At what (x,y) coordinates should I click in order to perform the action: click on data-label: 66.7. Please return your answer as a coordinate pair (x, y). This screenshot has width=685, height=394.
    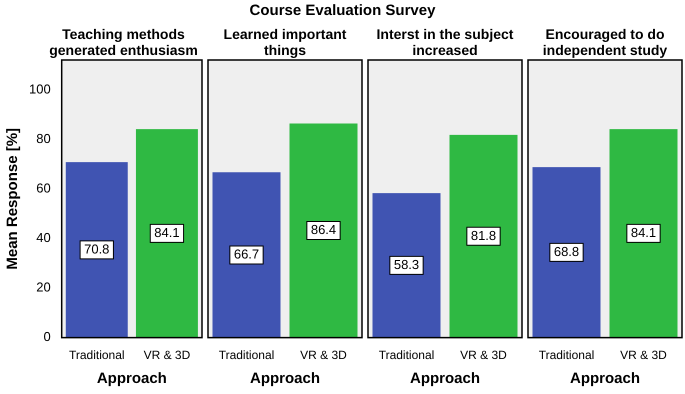
    Looking at the image, I should click on (247, 254).